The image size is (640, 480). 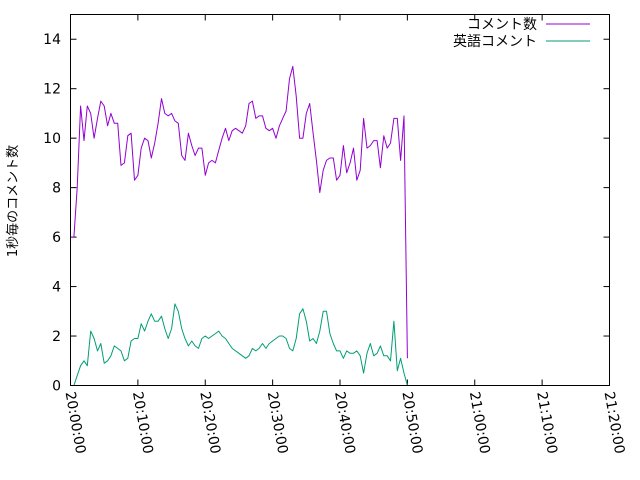 I want to click on y-tick-label: 4, so click(x=56, y=288).